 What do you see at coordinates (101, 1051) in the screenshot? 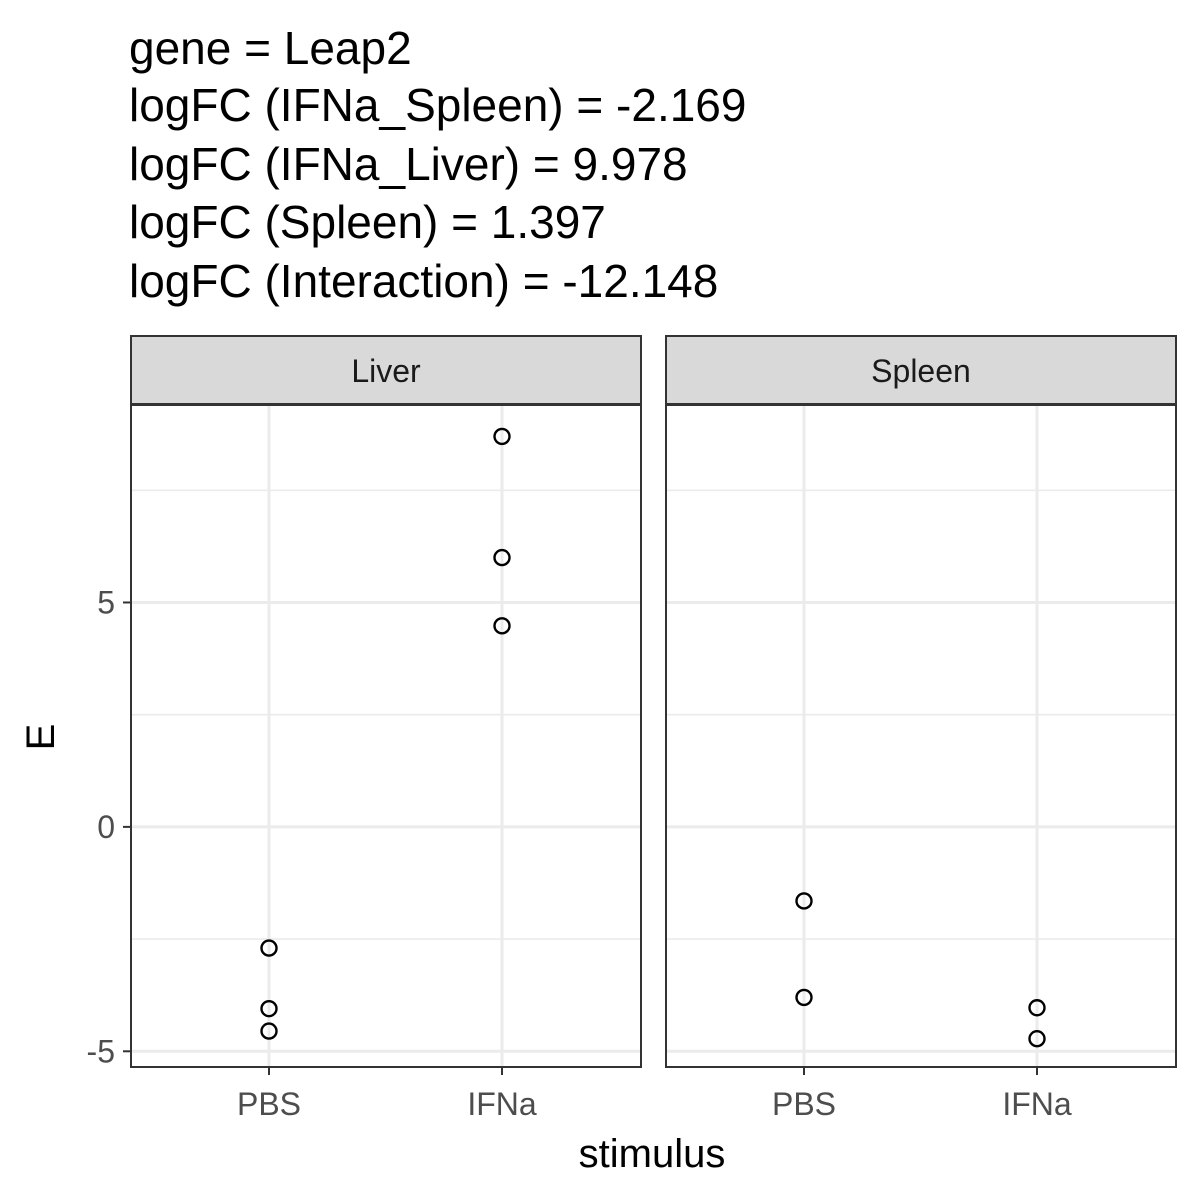
I see `y-tick-label: -5` at bounding box center [101, 1051].